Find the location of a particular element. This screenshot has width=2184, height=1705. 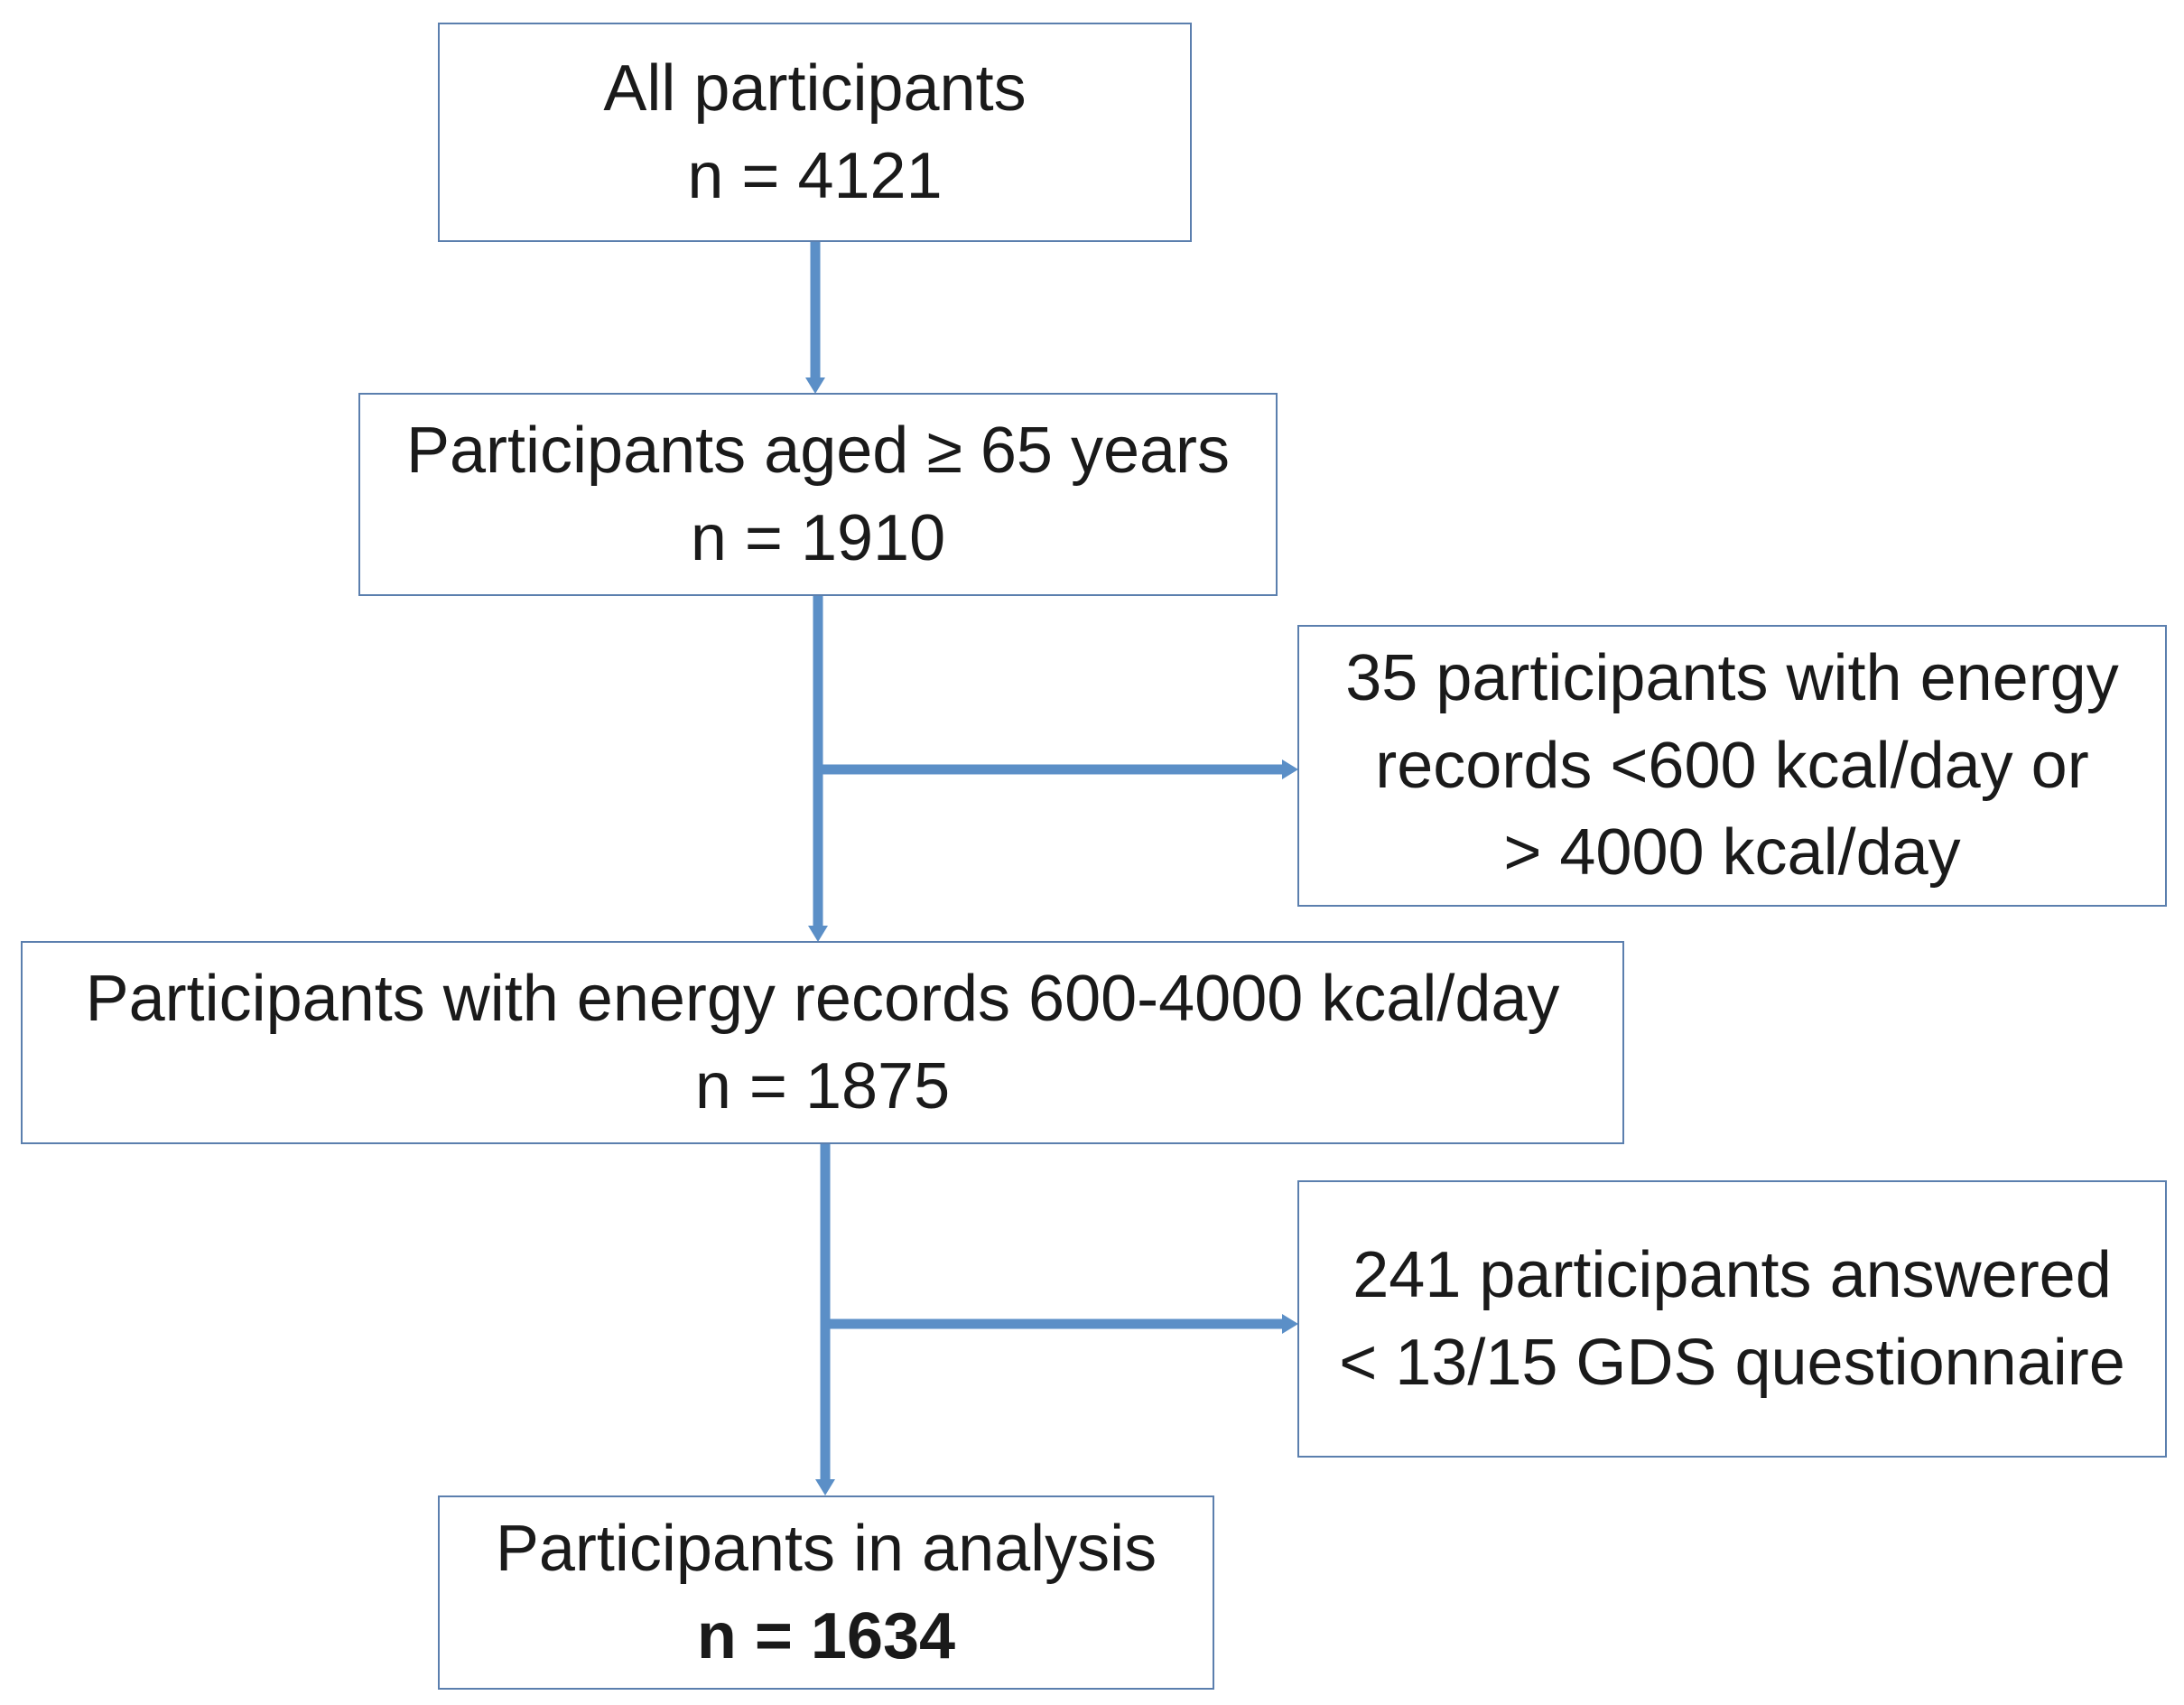

box-energy-records-count: n = 1875 is located at coordinates (822, 1086).